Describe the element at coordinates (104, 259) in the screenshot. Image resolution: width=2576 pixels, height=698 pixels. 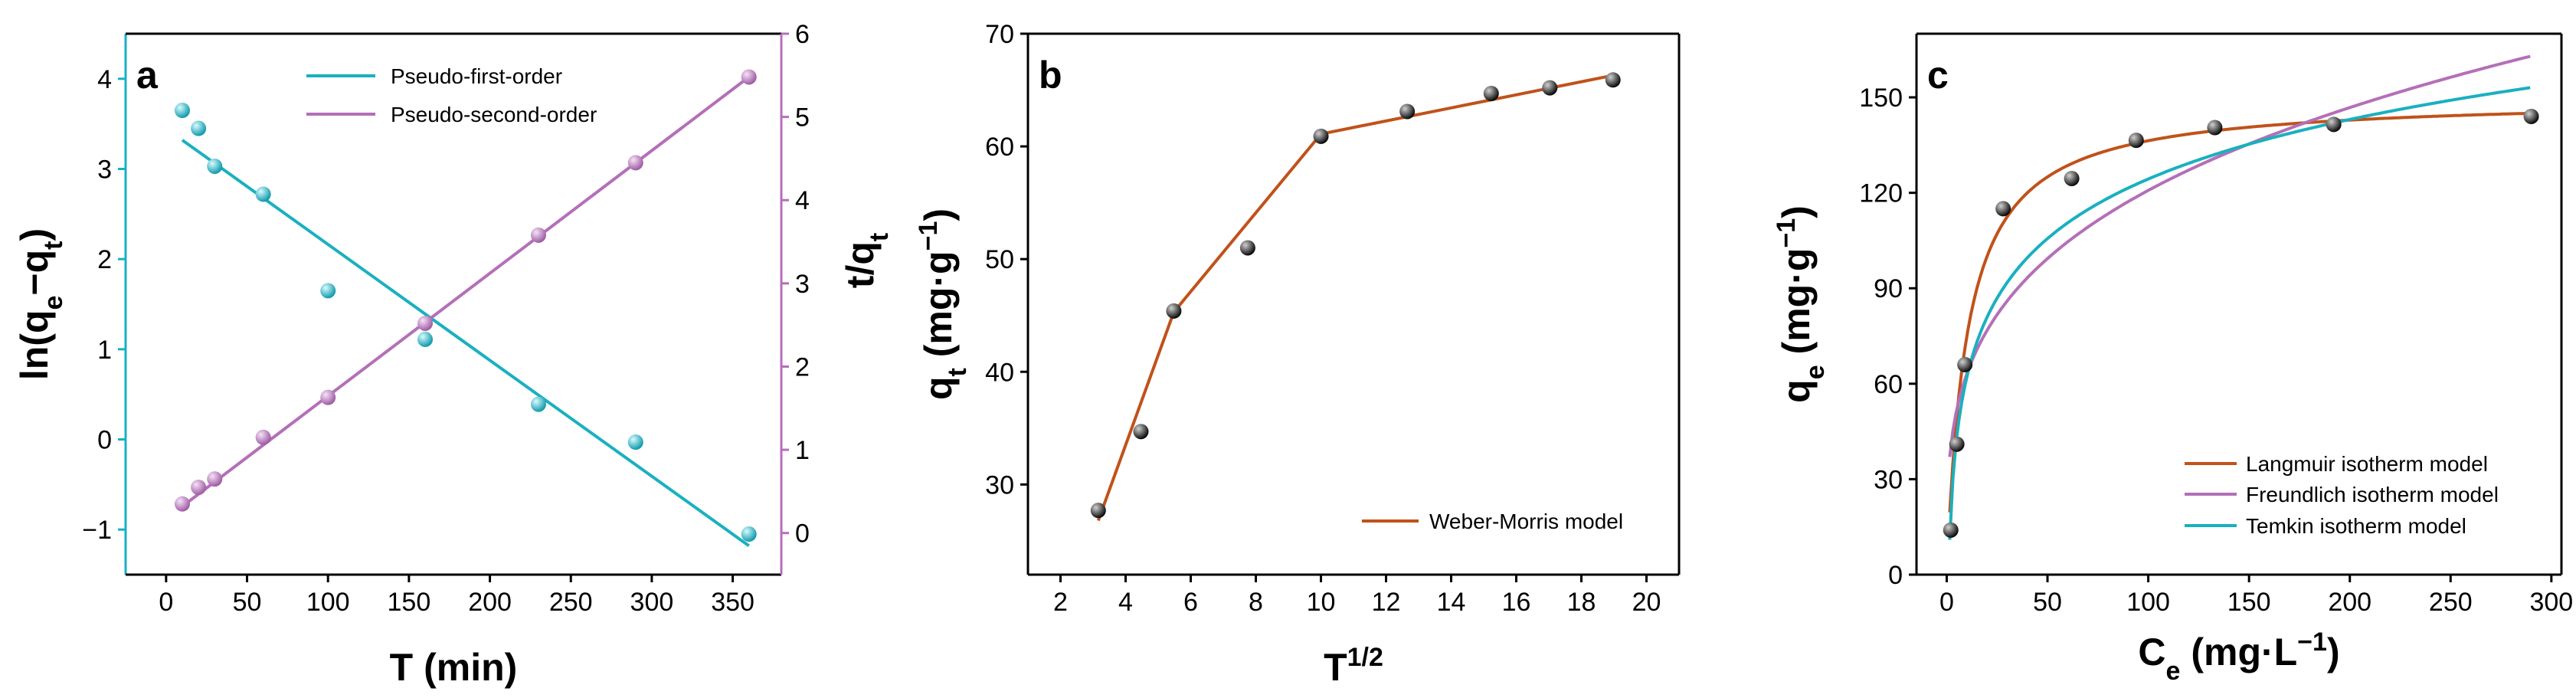
I see `y-tick-label: 2` at that location.